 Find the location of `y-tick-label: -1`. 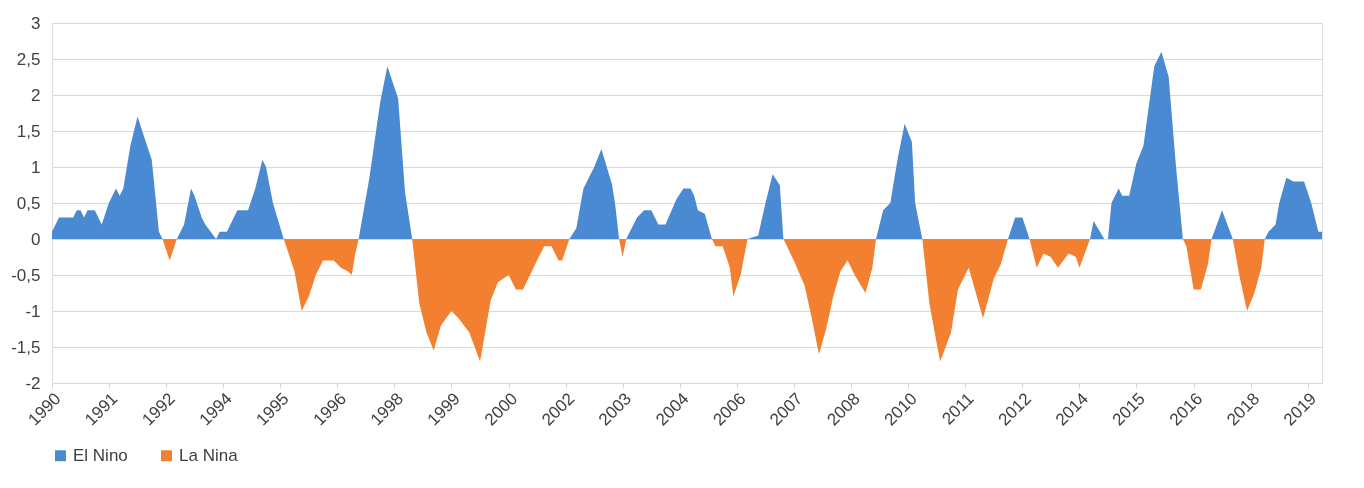

y-tick-label: -1 is located at coordinates (33, 311).